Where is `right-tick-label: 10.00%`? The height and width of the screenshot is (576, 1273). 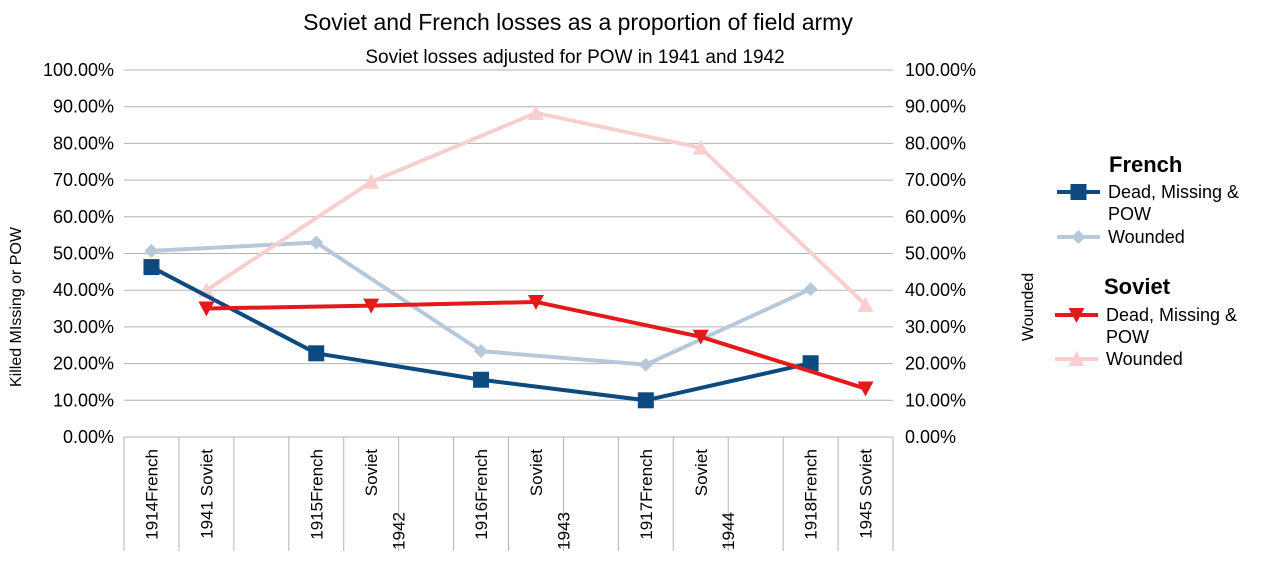 right-tick-label: 10.00% is located at coordinates (935, 400).